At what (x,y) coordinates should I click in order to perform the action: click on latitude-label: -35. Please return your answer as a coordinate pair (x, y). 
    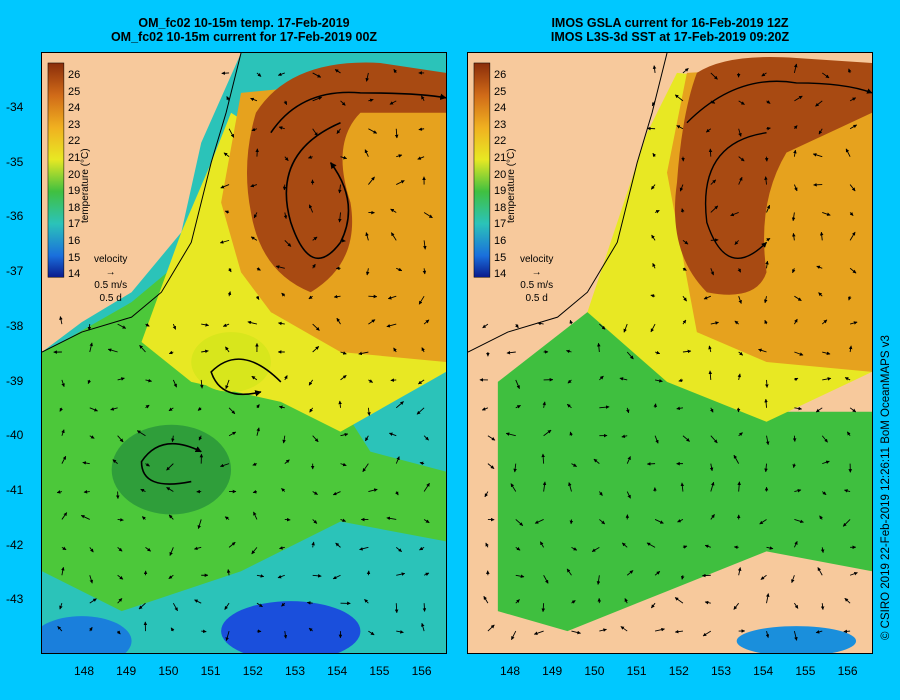
    Looking at the image, I should click on (15, 161).